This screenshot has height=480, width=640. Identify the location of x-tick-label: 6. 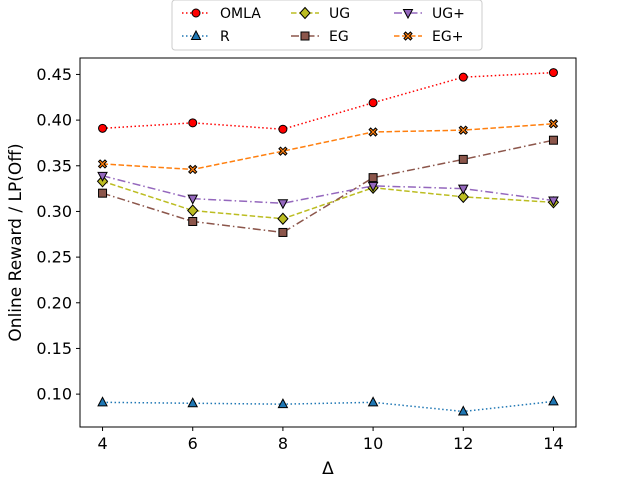
(193, 443).